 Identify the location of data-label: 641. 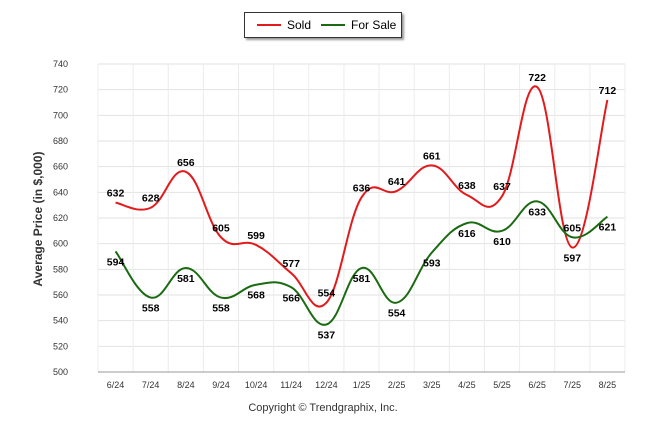
(397, 182).